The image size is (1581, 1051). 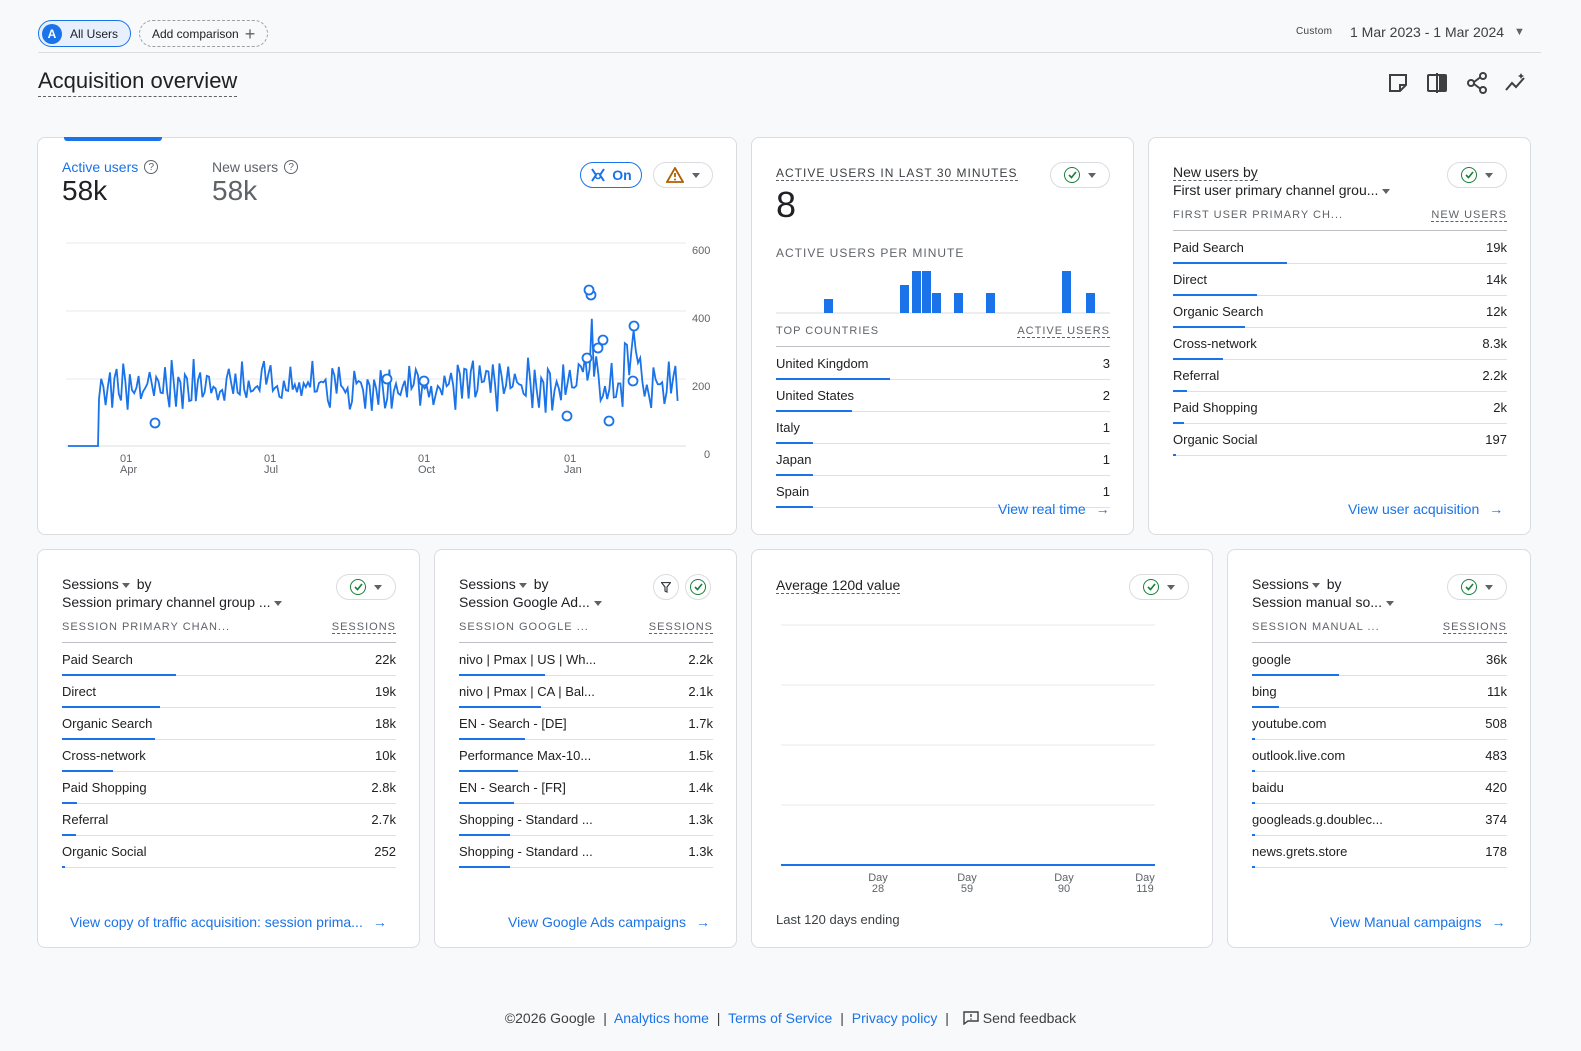 I want to click on table-row: outlook.live.com 483, so click(x=1379, y=756).